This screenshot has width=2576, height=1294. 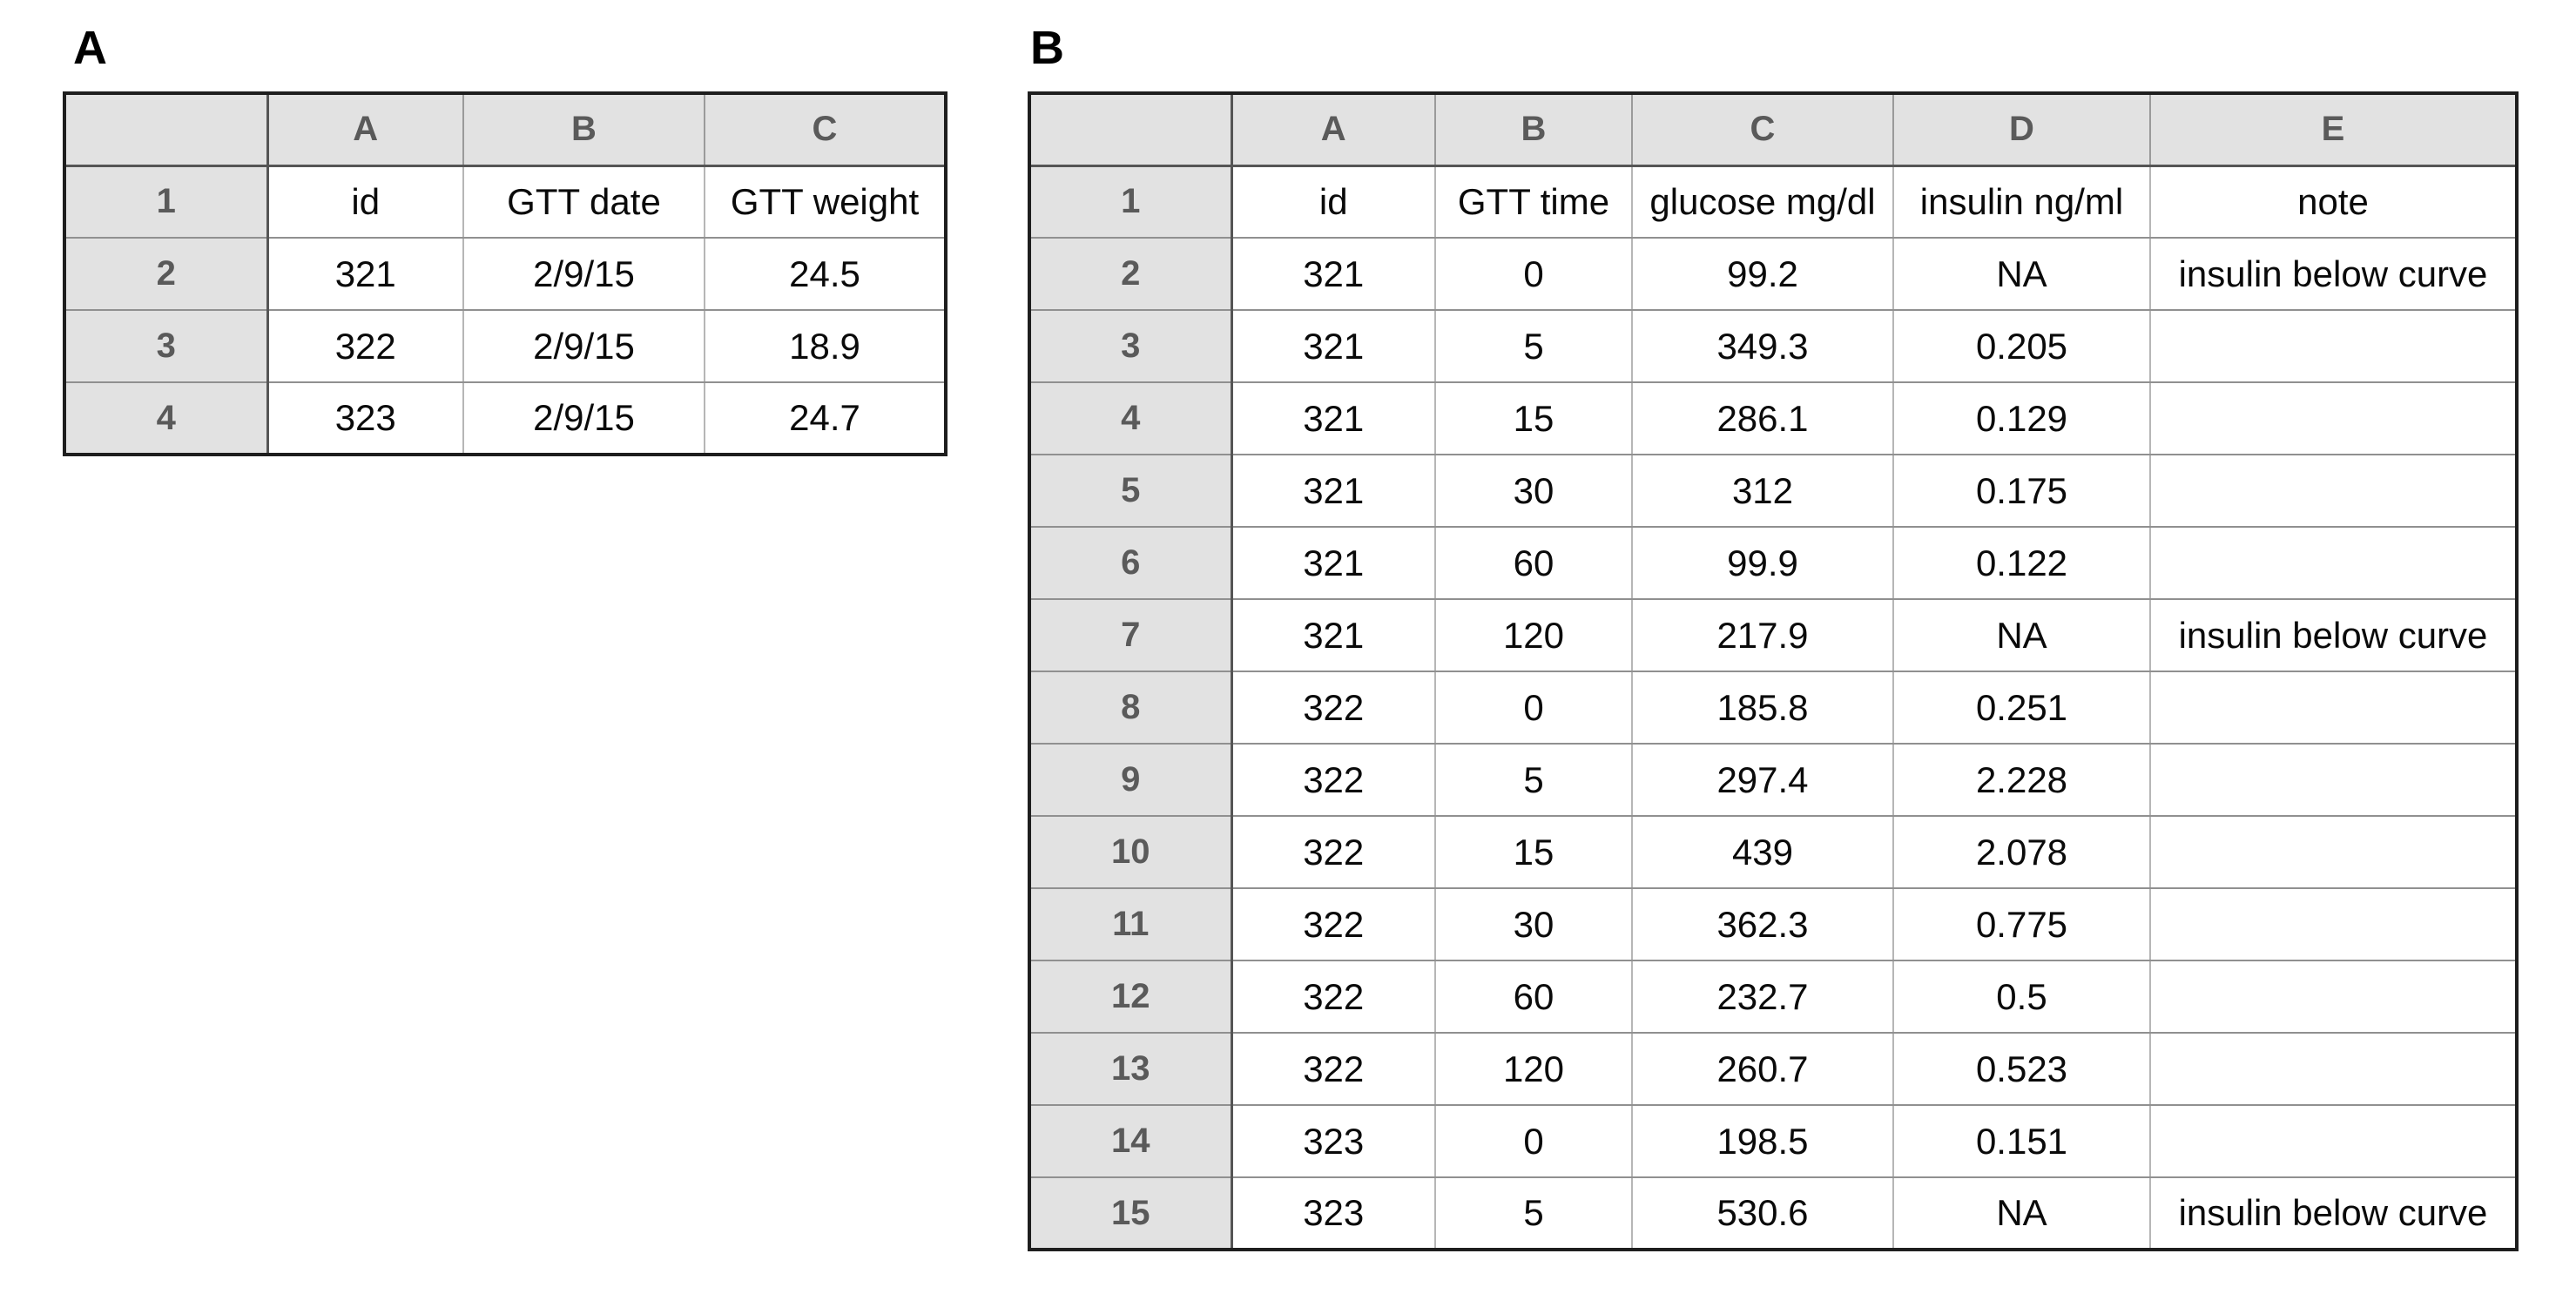 I want to click on cell-b-a1: id, so click(x=1333, y=202).